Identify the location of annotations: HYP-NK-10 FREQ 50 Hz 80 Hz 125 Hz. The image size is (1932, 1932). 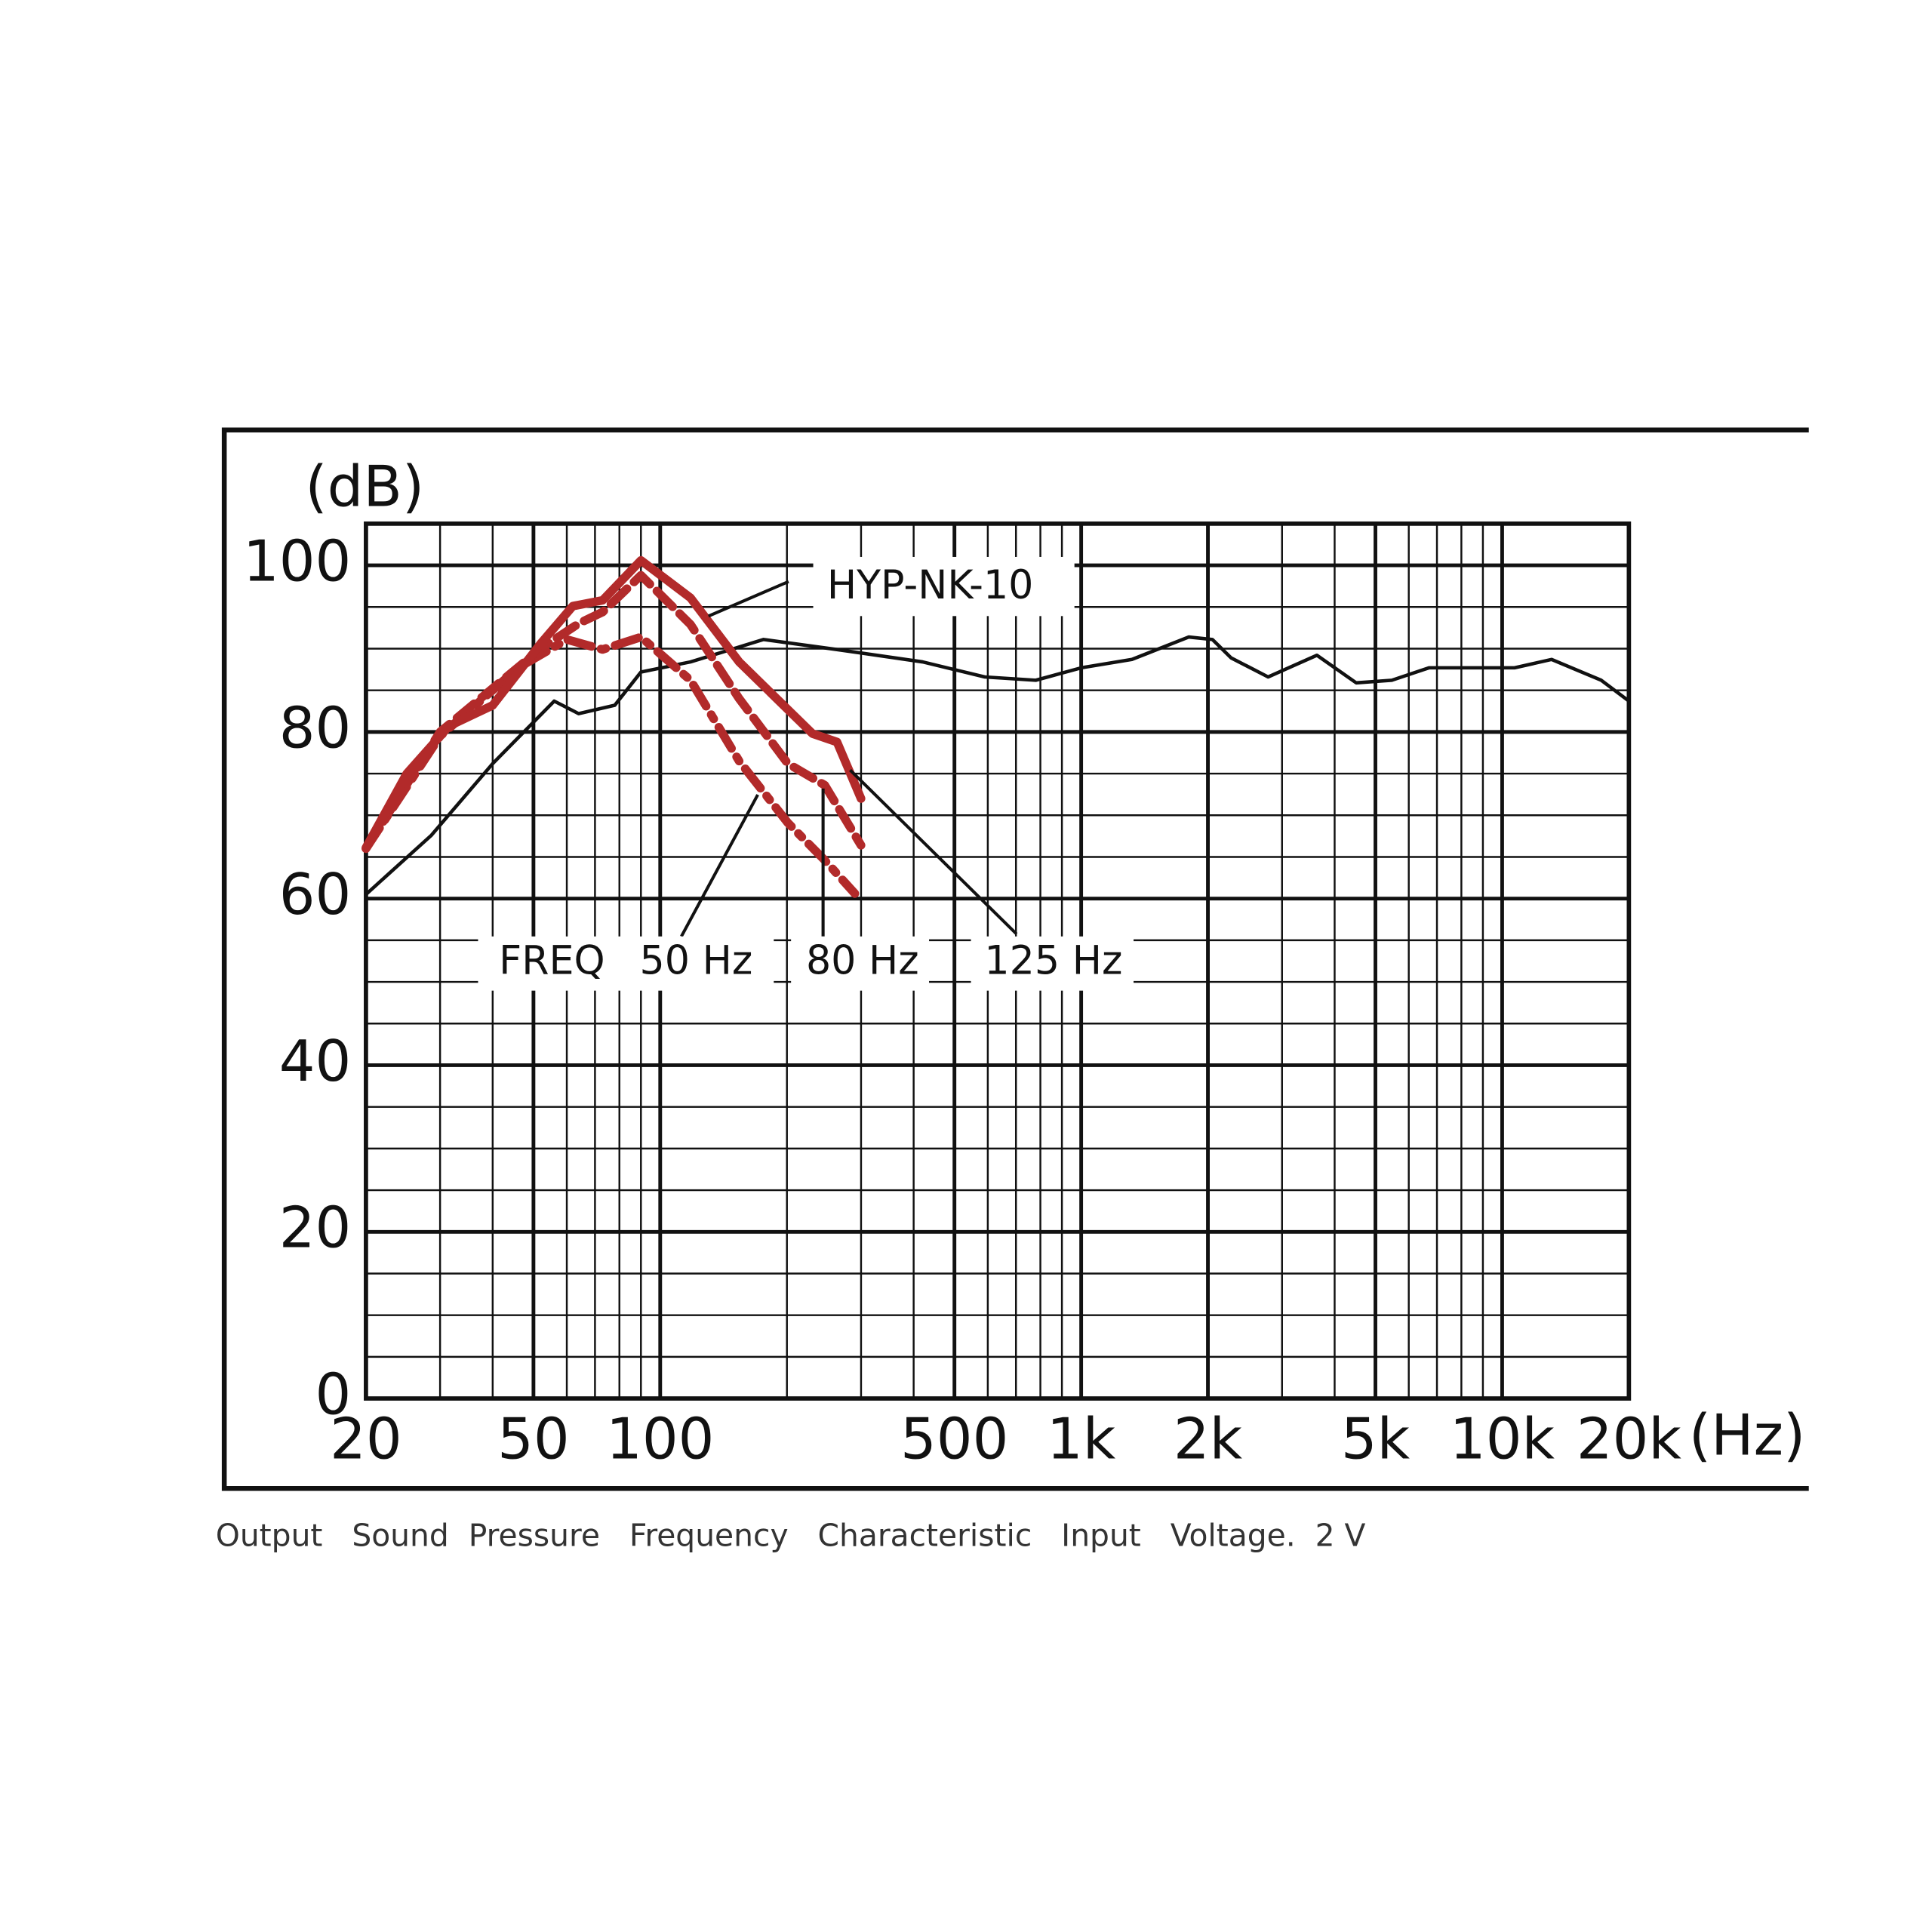
(806, 773).